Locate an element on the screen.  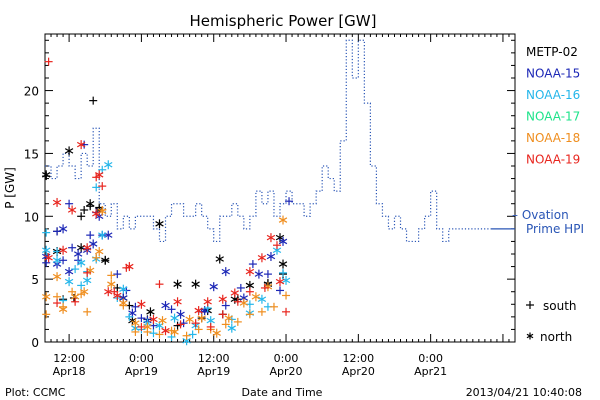
legend-ovation: – Ovation is located at coordinates (540, 215).